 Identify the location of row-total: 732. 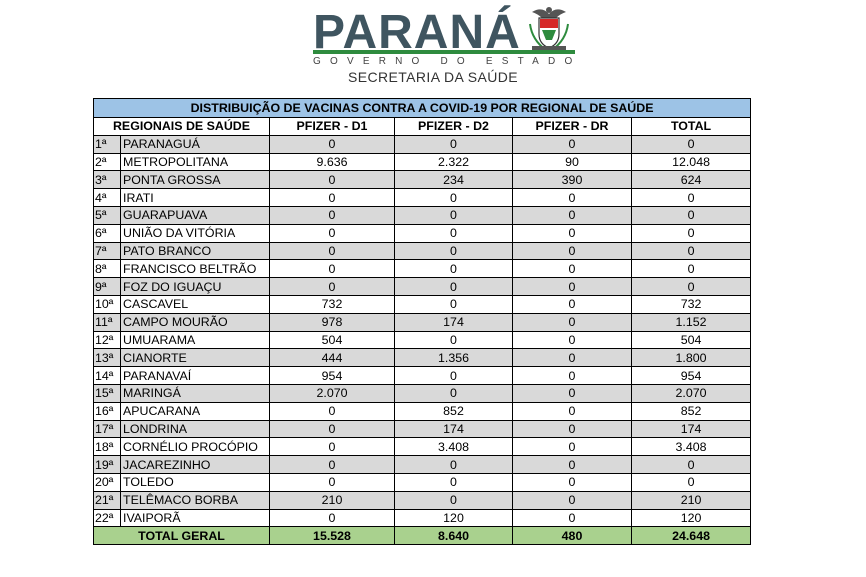
(691, 304).